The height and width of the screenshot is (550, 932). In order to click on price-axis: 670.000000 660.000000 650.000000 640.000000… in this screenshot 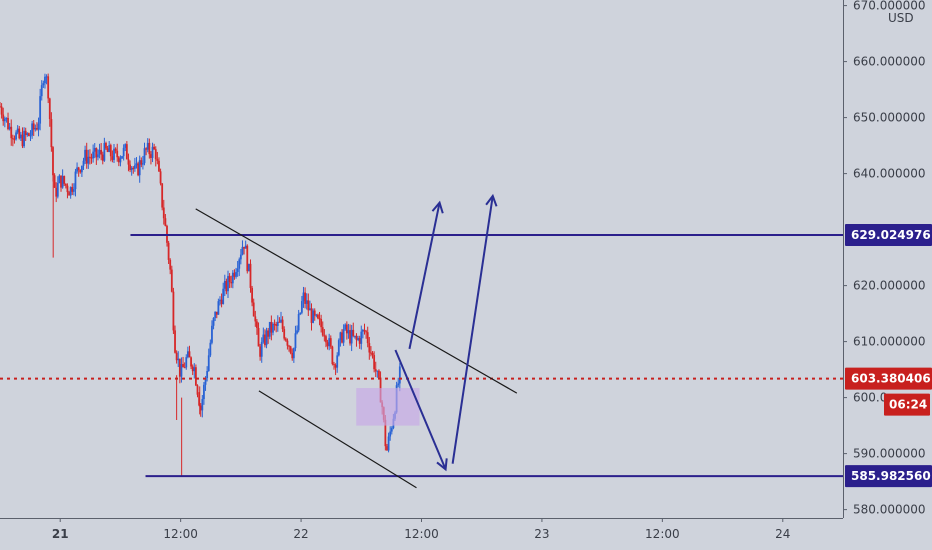, I will do `click(884, 258)`.